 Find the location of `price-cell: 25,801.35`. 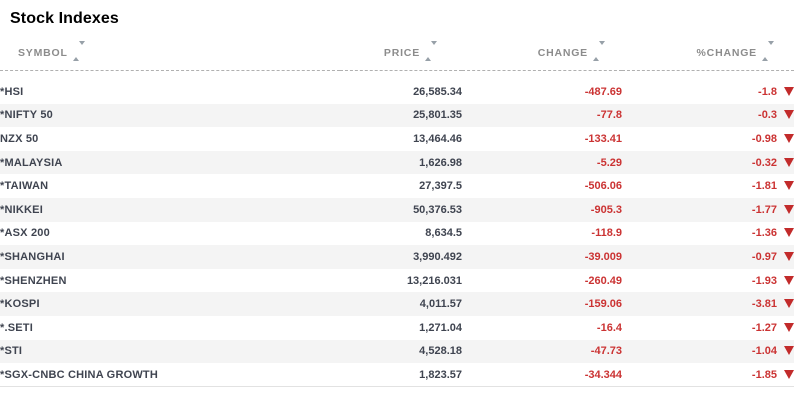

price-cell: 25,801.35 is located at coordinates (437, 115).